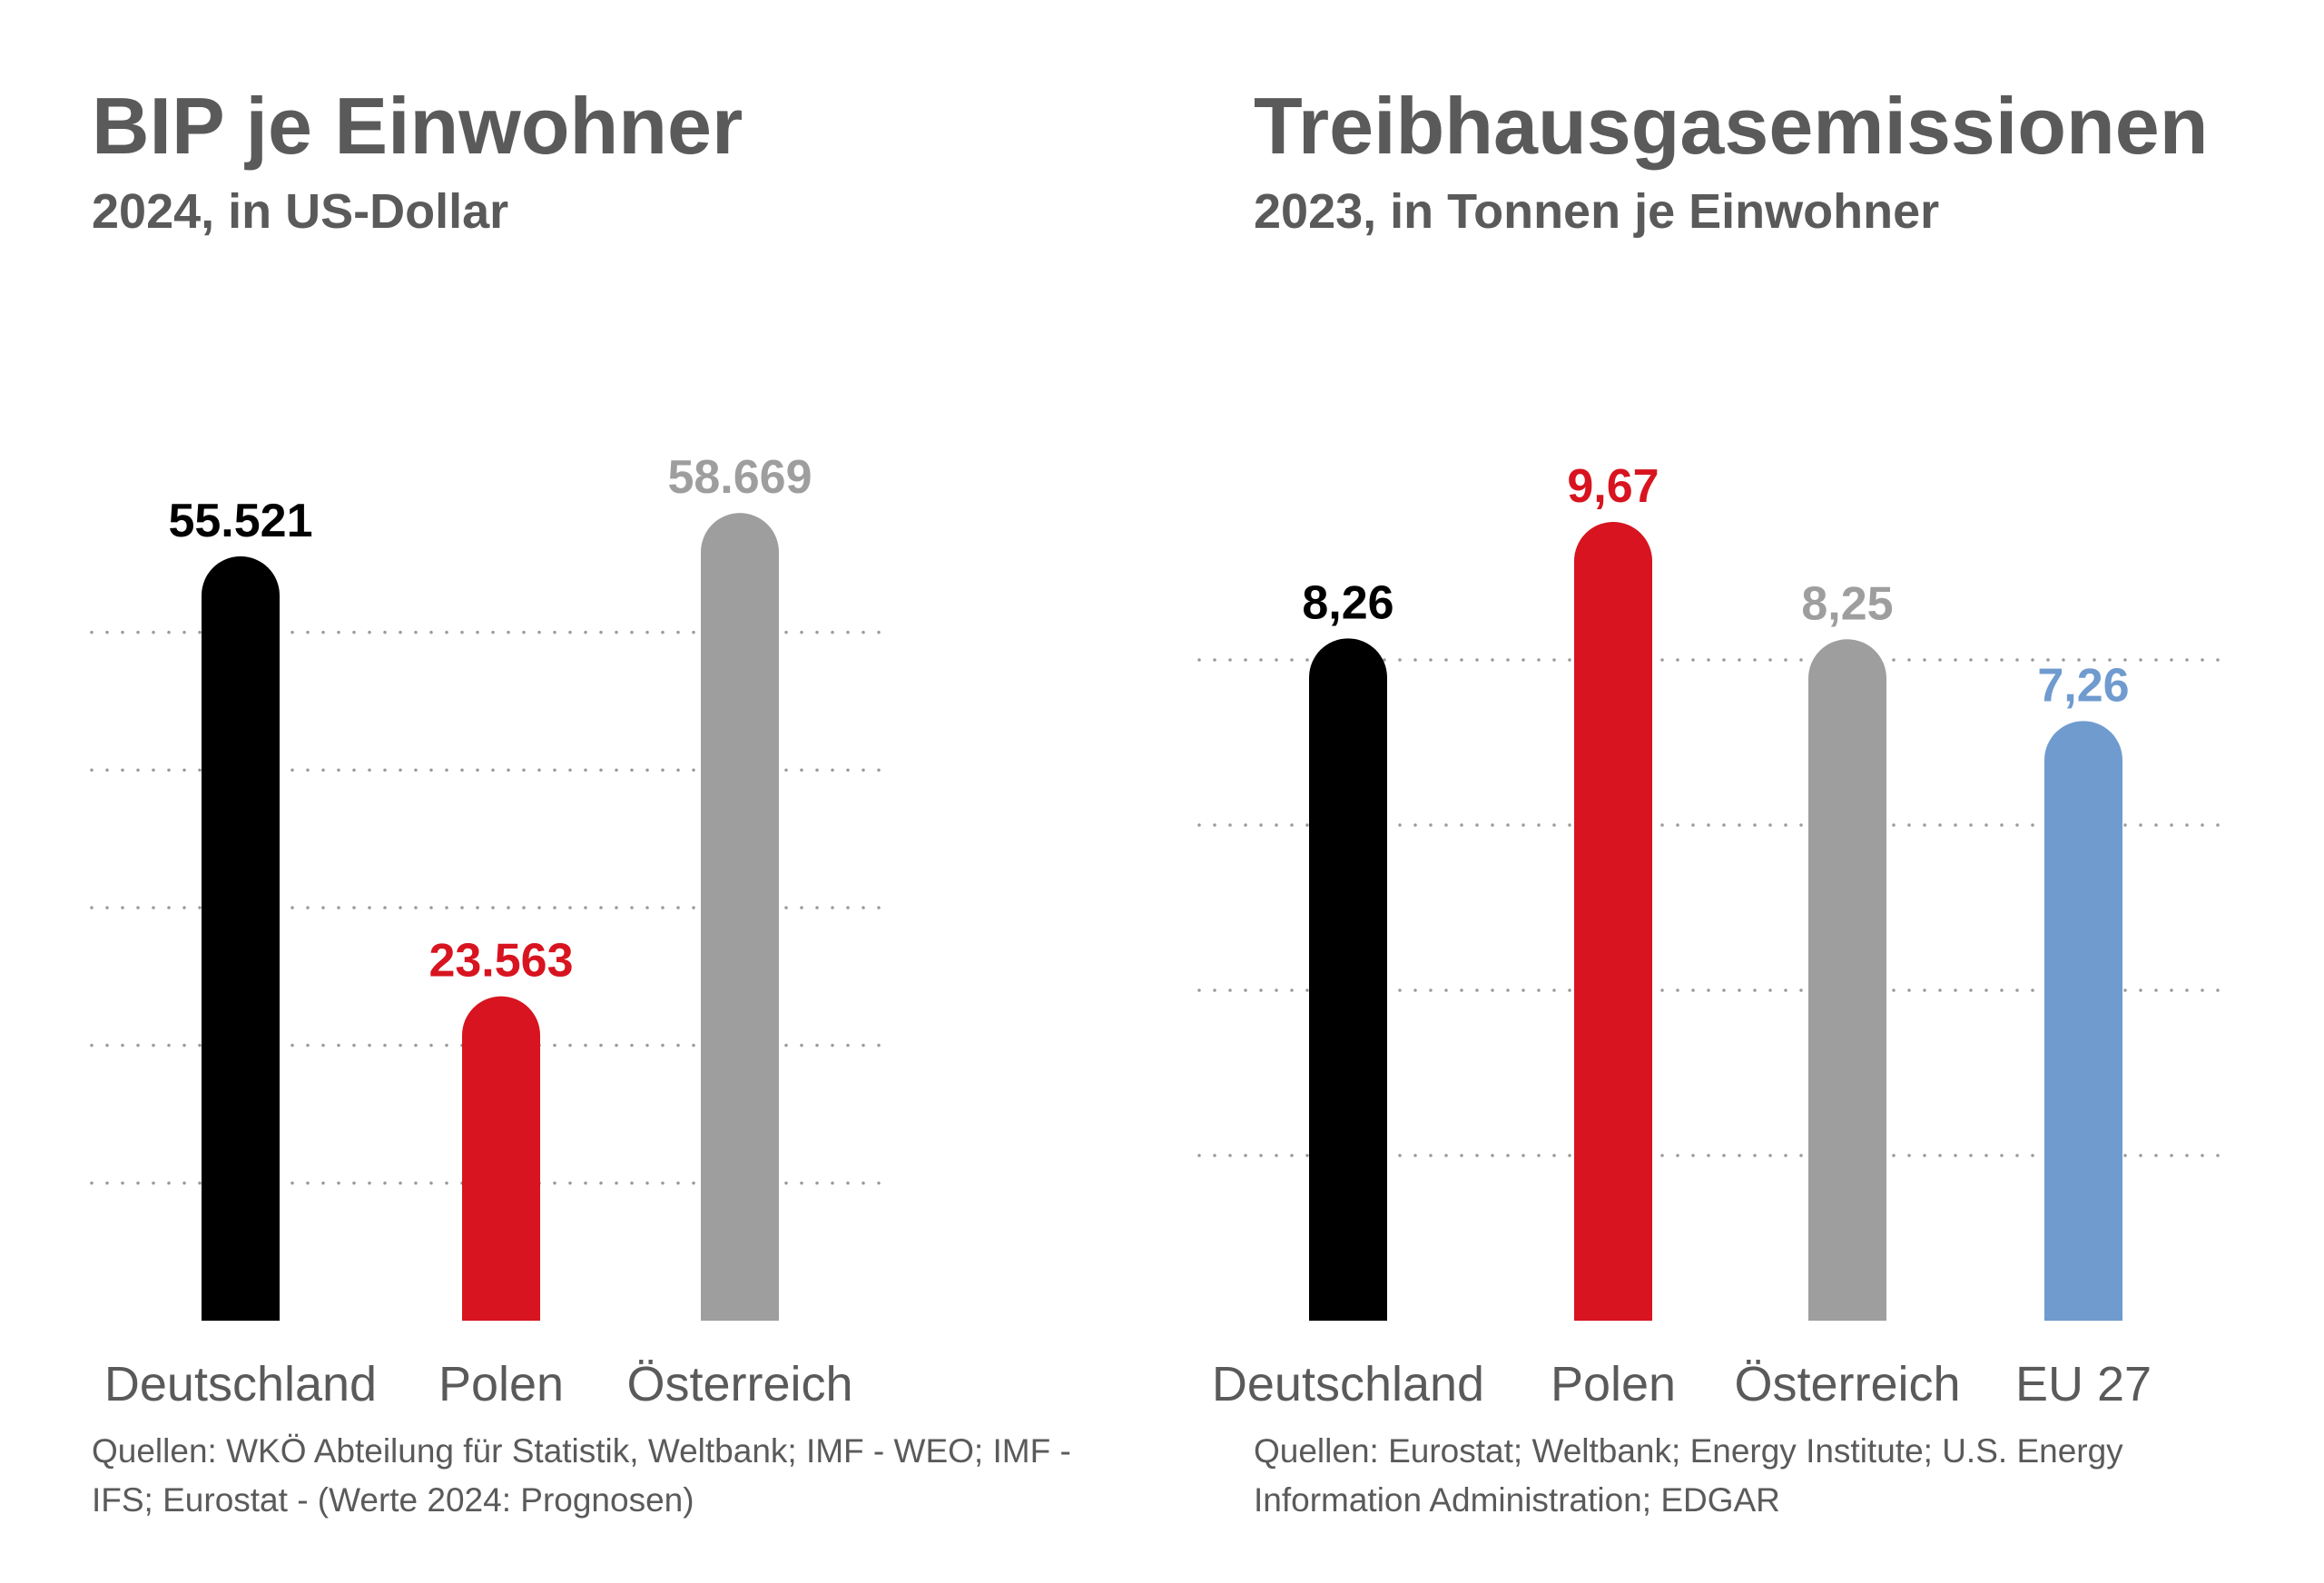 Image resolution: width=2324 pixels, height=1583 pixels. Describe the element at coordinates (417, 126) in the screenshot. I see `chart-title: BIP je Einwohner` at that location.